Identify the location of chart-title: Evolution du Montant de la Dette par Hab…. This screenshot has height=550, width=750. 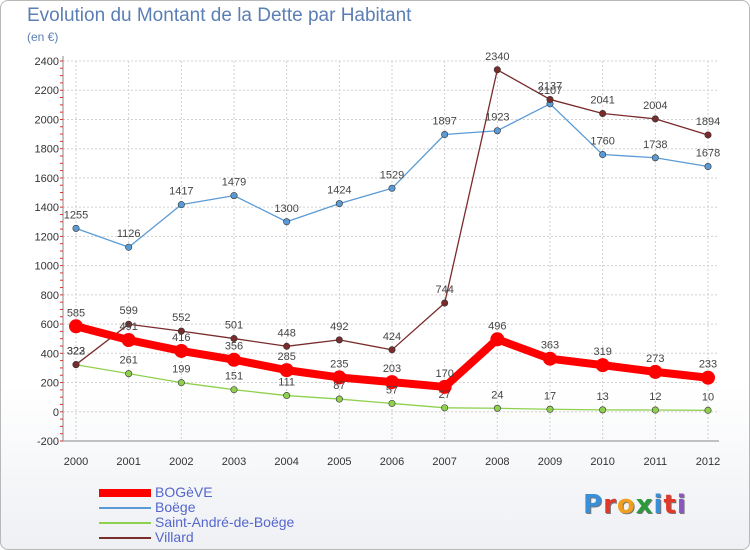
(219, 15).